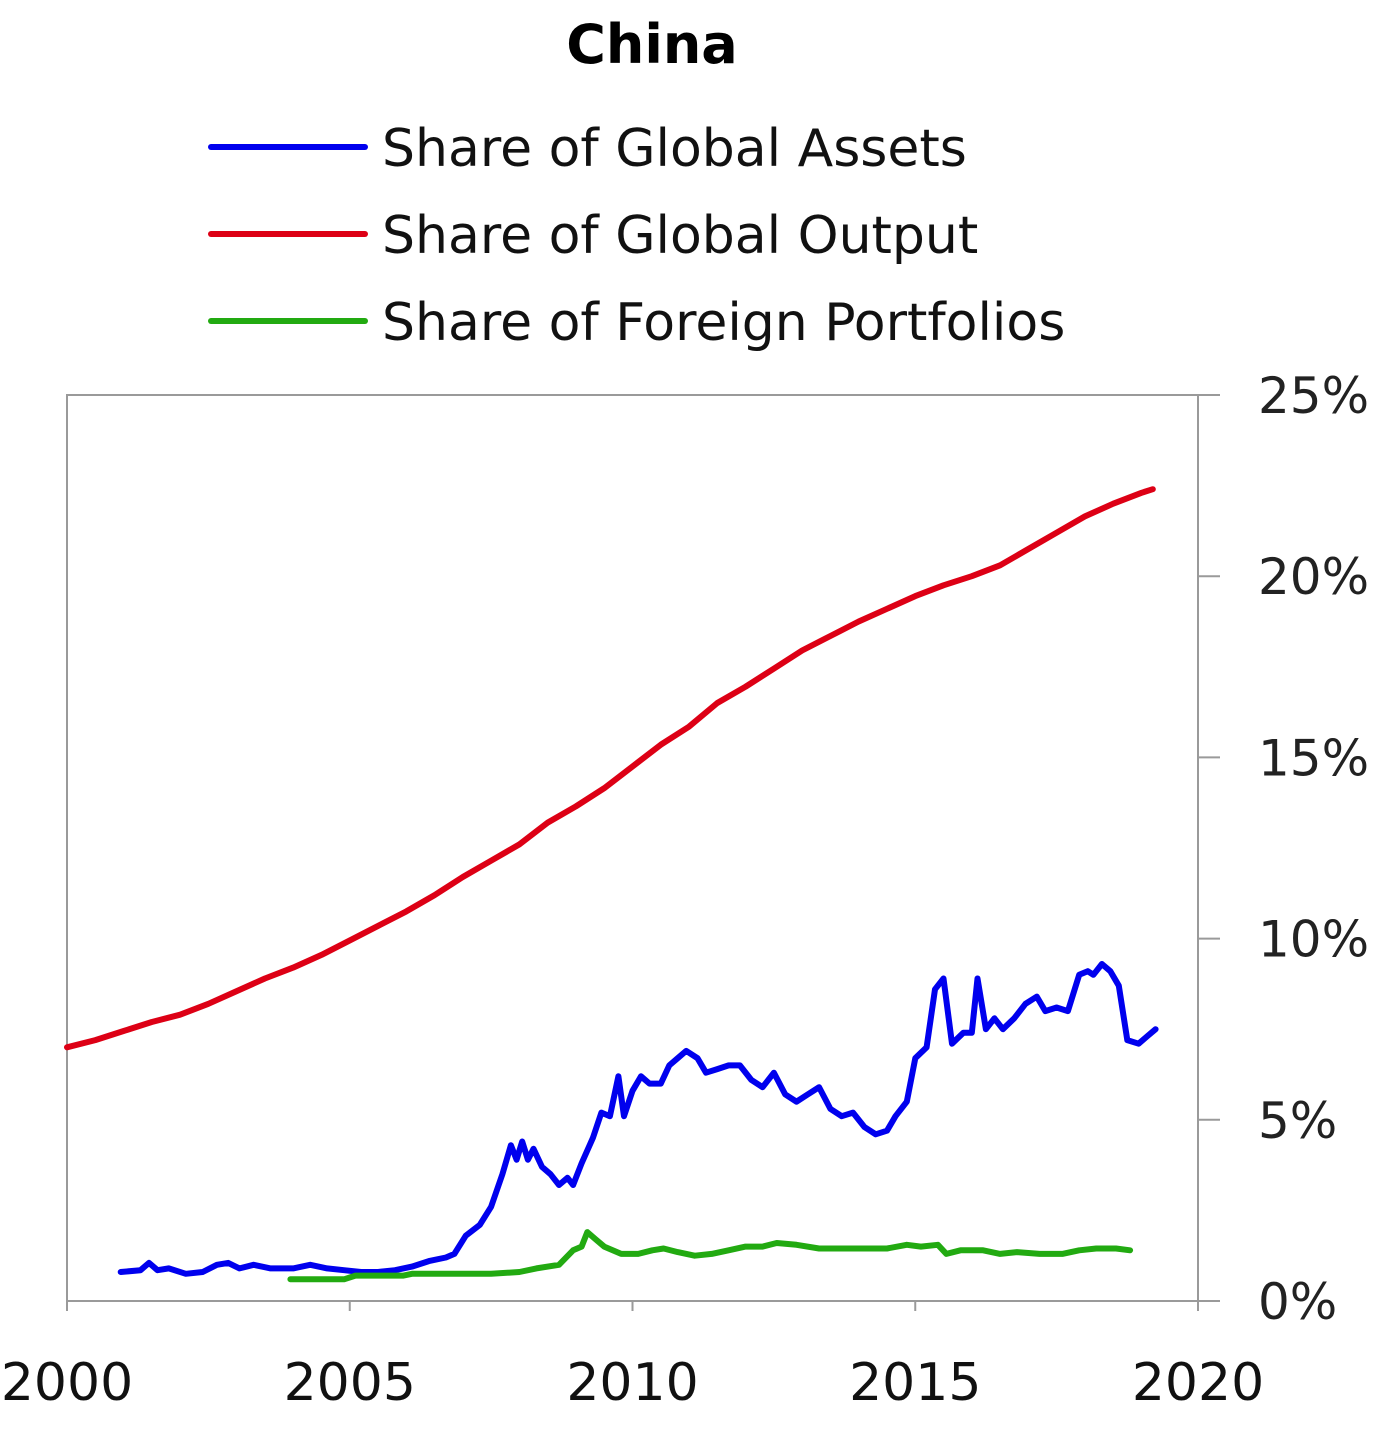 The width and height of the screenshot is (1386, 1431). What do you see at coordinates (632, 1383) in the screenshot?
I see `x-tick-label-2: 2010` at bounding box center [632, 1383].